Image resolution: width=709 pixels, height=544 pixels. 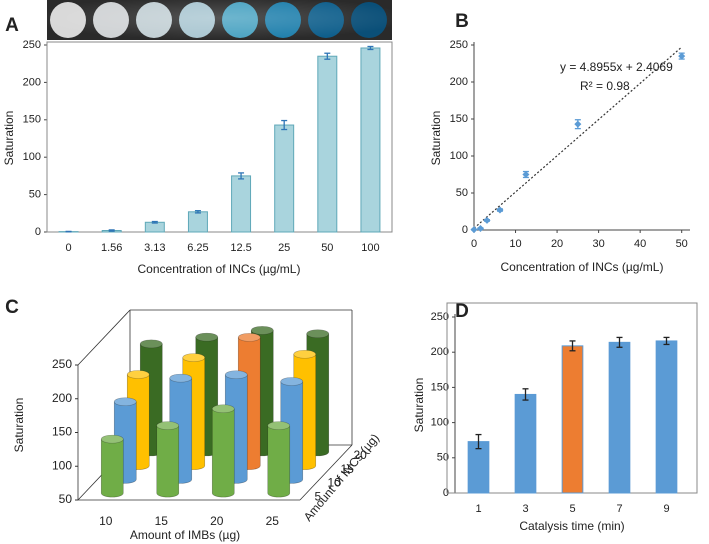 I want to click on panel-label: C, so click(x=12, y=307).